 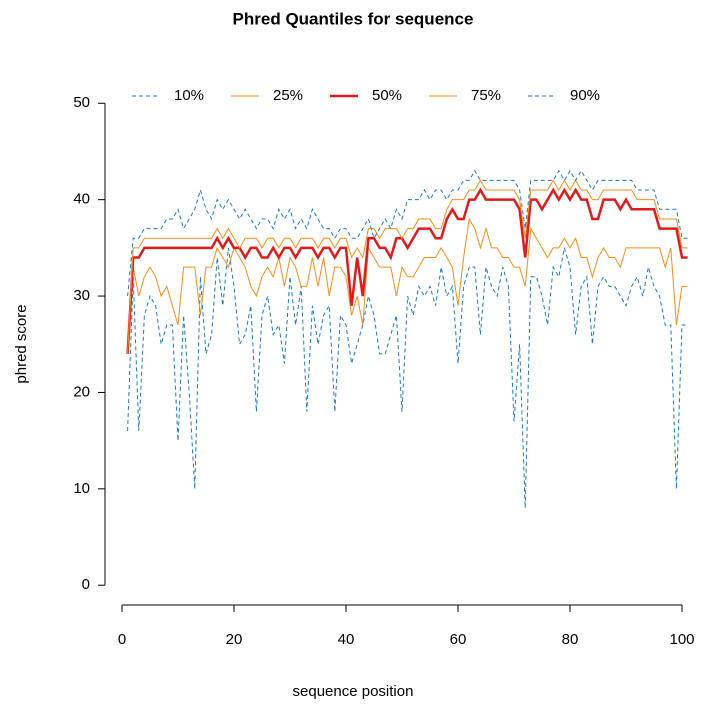 I want to click on legend-label: 90%, so click(x=585, y=95).